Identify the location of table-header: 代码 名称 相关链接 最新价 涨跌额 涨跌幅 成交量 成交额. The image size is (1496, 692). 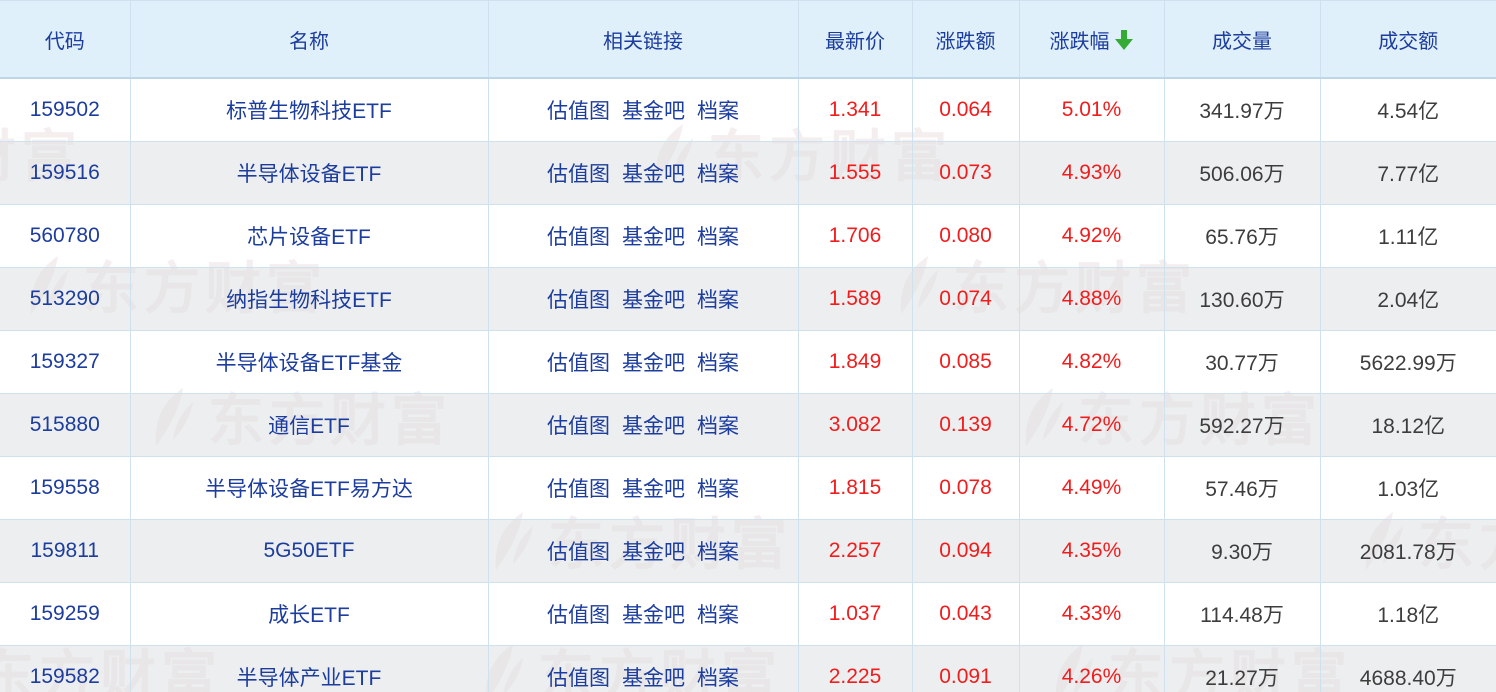
(748, 39).